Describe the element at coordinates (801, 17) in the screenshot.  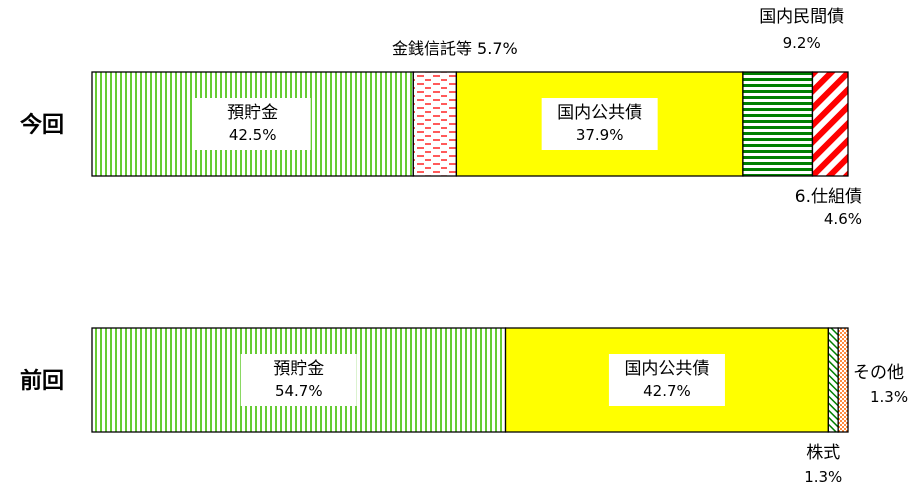
I see `label-text: 国内民間債` at that location.